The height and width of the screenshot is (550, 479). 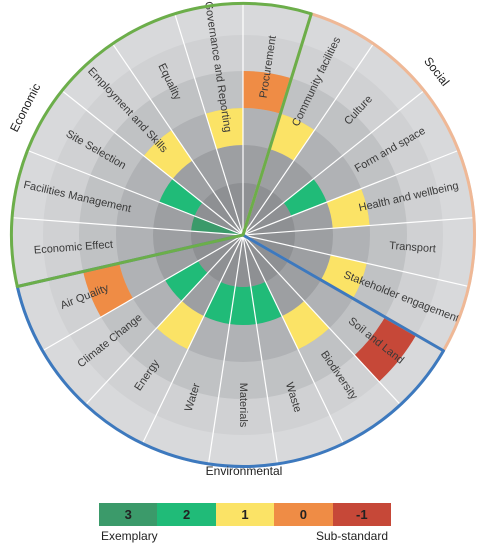 I want to click on legend-swatch: -1, so click(x=362, y=514).